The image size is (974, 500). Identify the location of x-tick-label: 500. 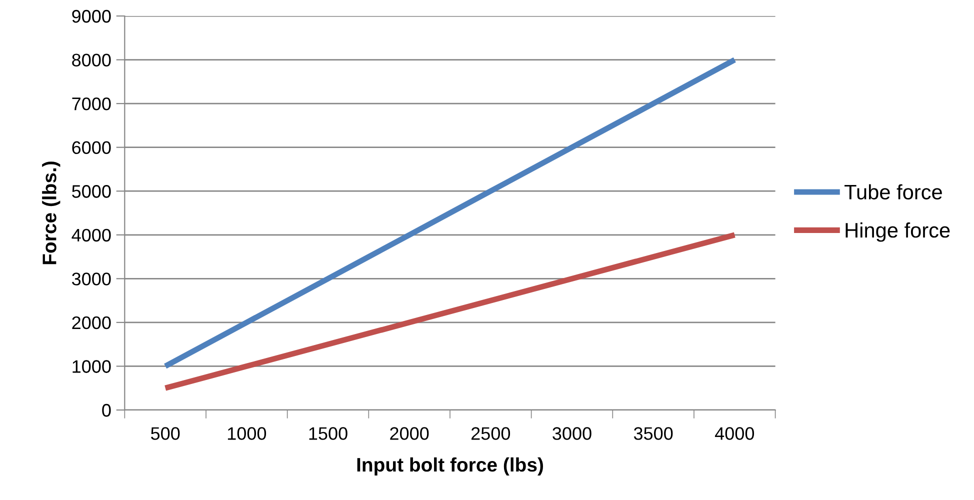
(165, 433).